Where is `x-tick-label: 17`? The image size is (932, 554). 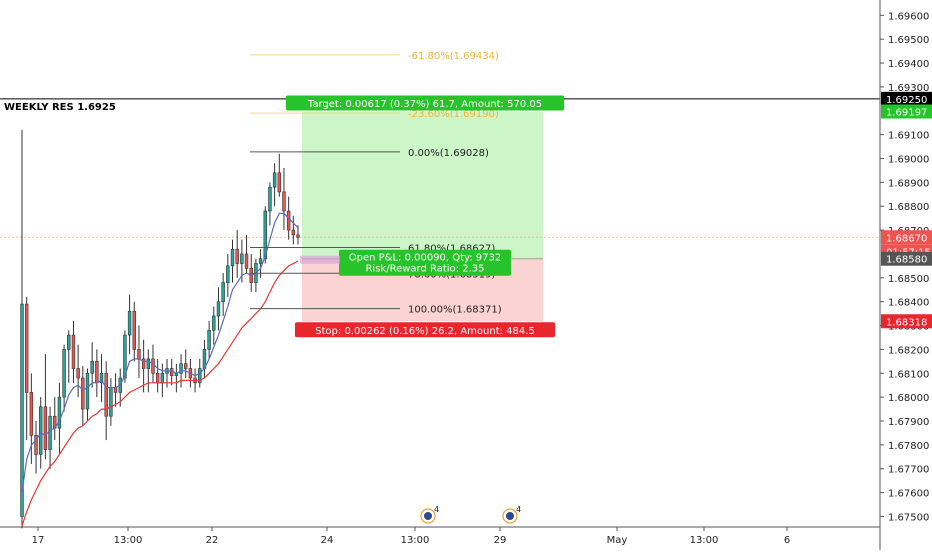 x-tick-label: 17 is located at coordinates (38, 540).